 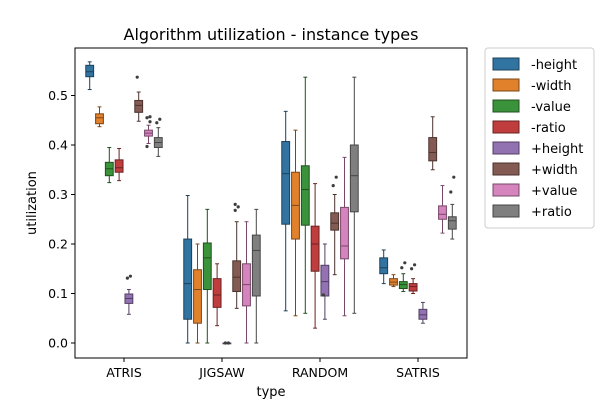 What do you see at coordinates (548, 128) in the screenshot?
I see `legend-label: -ratio` at bounding box center [548, 128].